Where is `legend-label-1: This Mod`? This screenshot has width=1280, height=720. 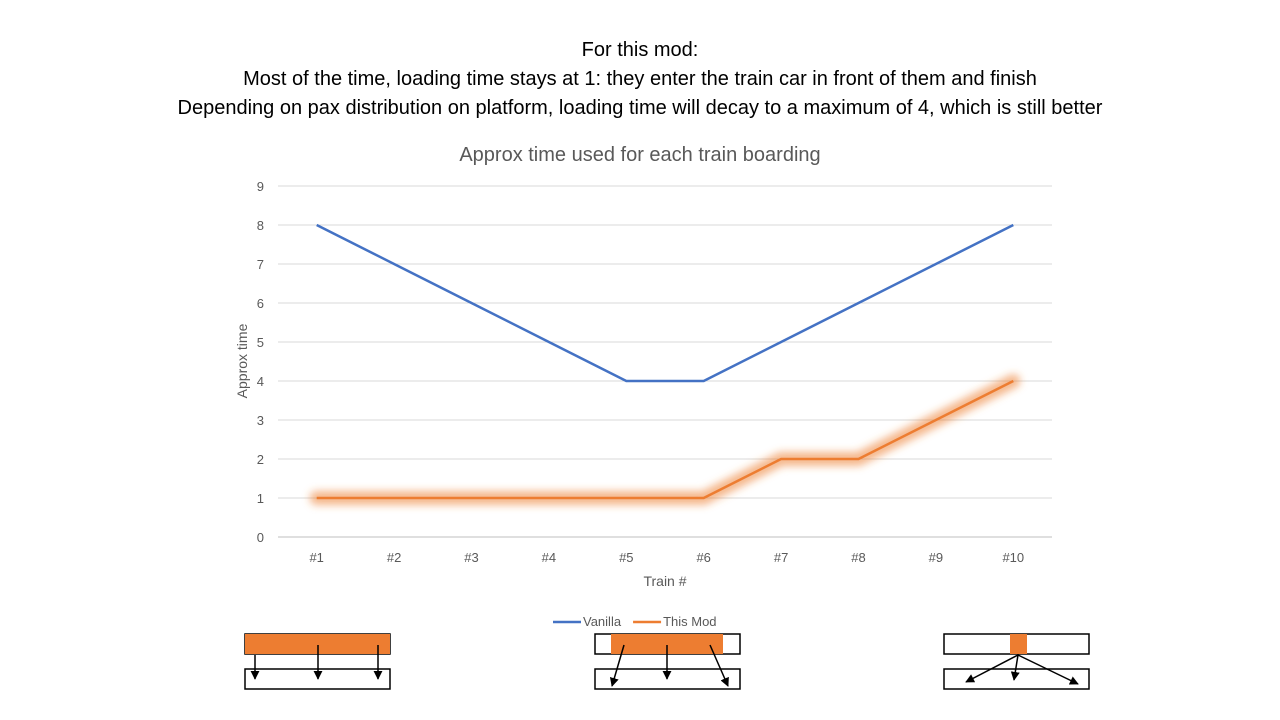 legend-label-1: This Mod is located at coordinates (689, 621).